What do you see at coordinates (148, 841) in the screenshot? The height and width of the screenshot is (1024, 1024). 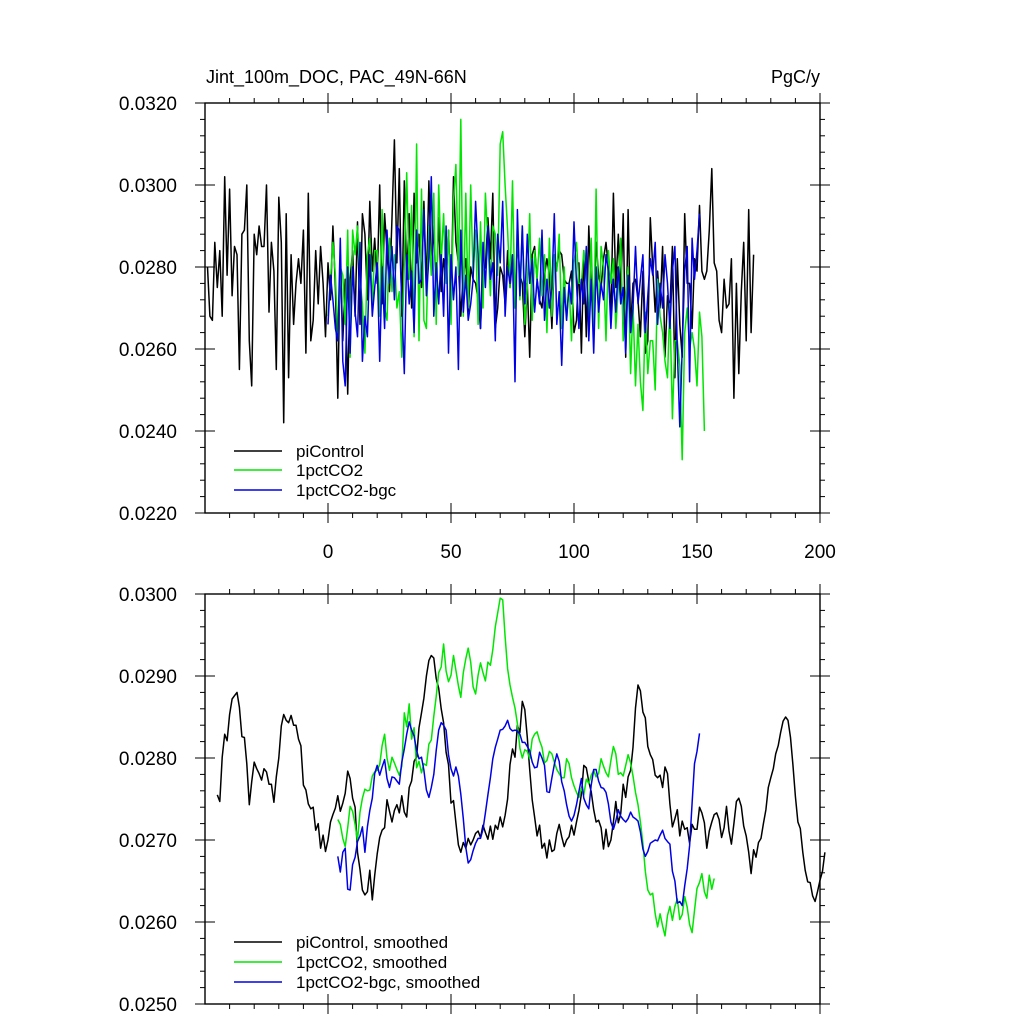 I see `y-tick-label: 0.0270` at bounding box center [148, 841].